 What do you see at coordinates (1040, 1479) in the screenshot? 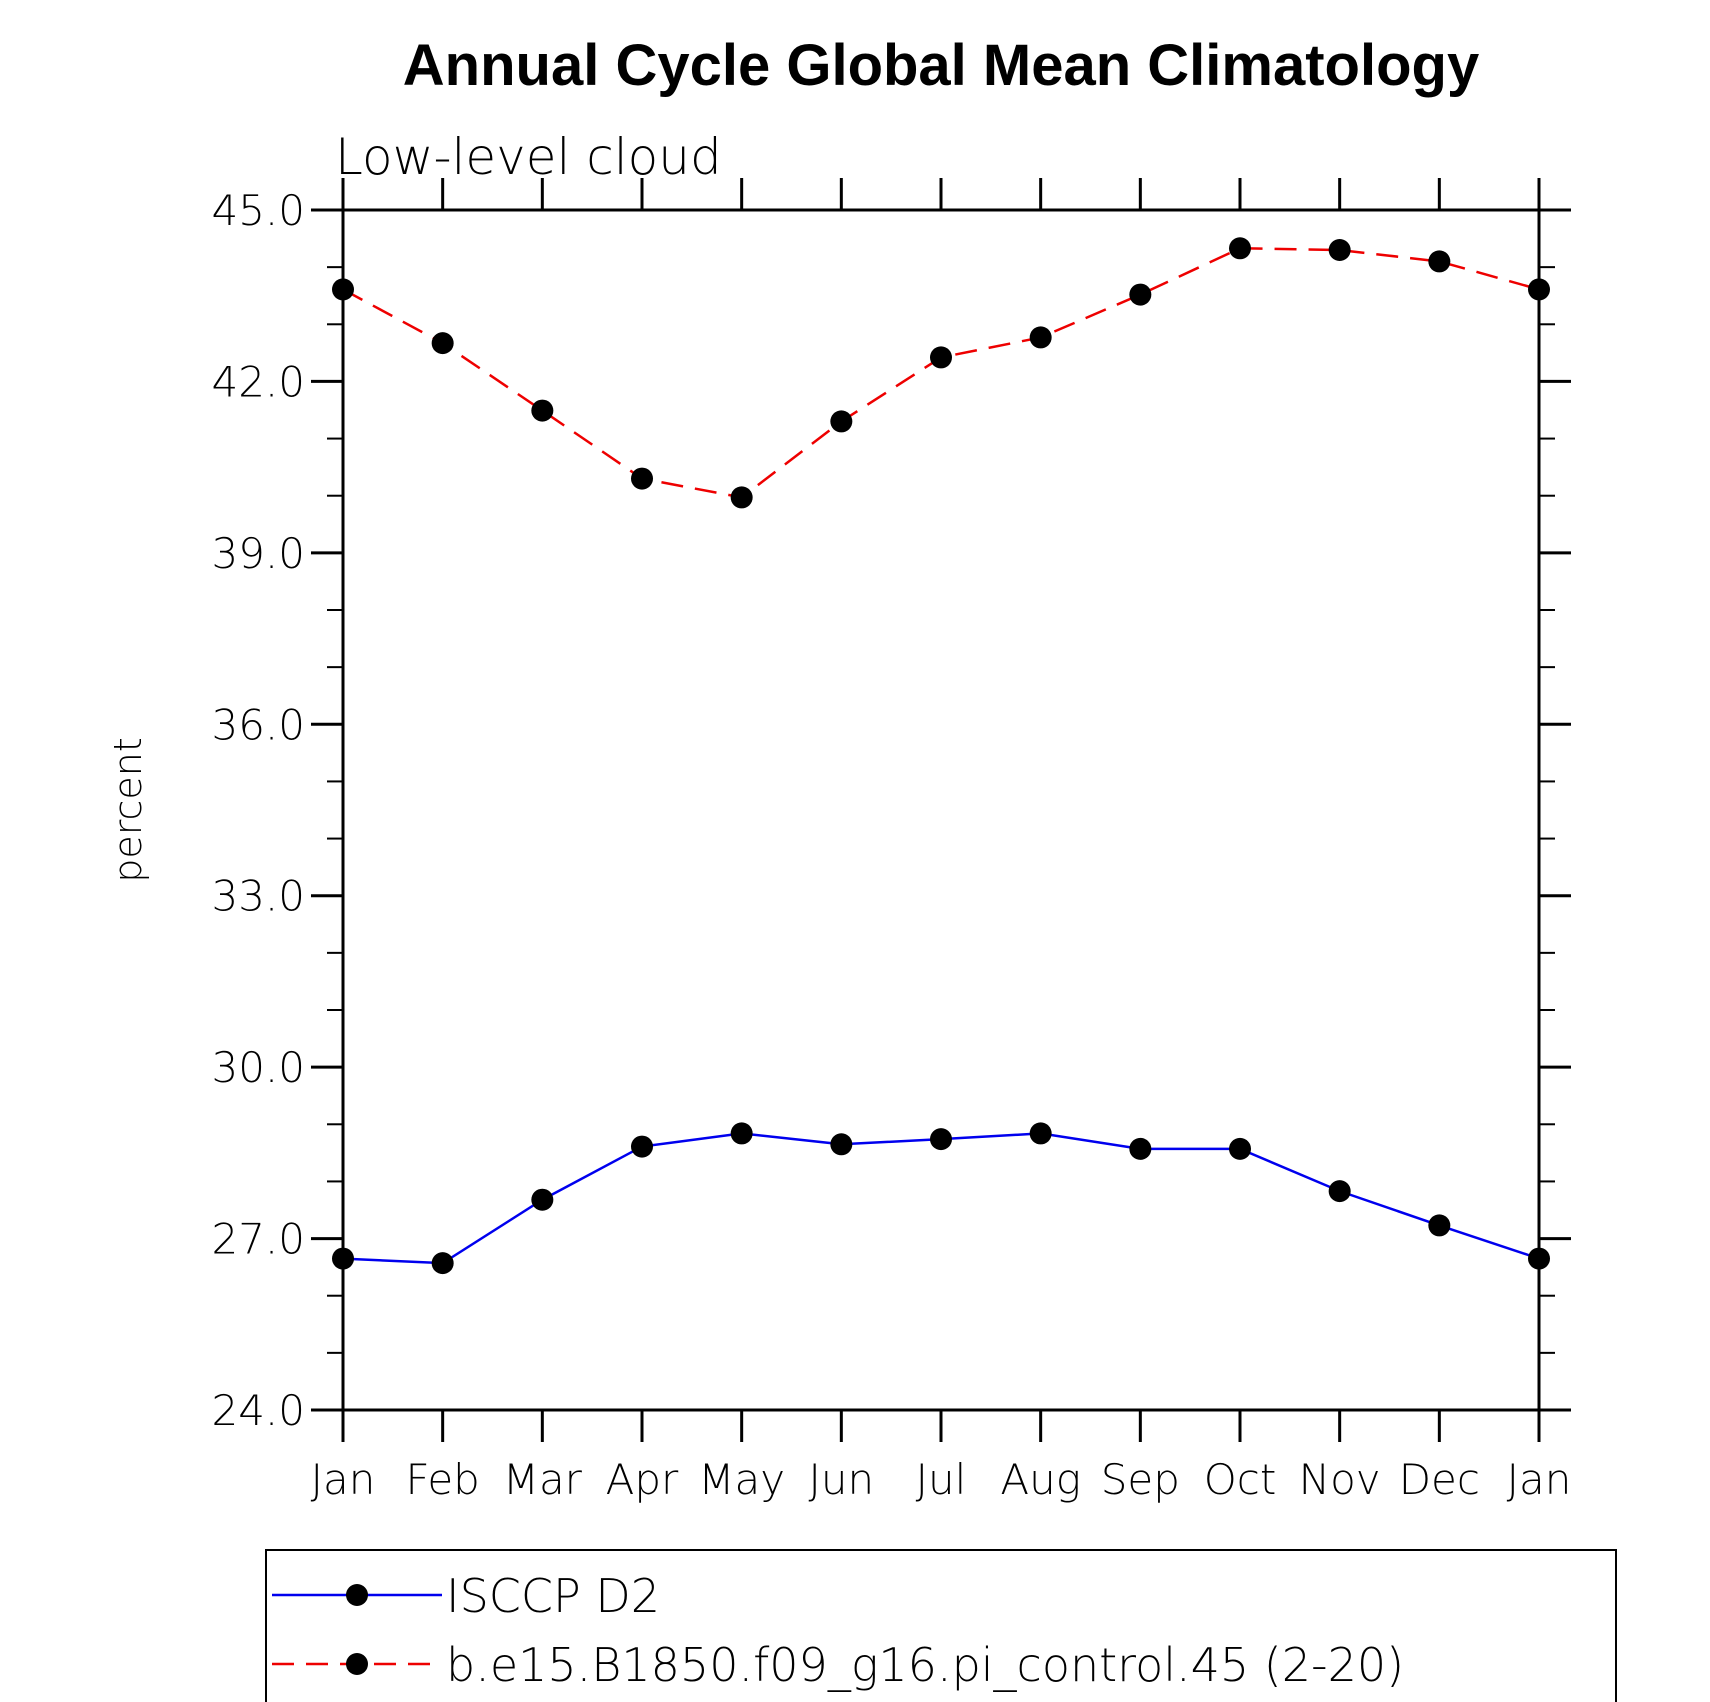
I see `x-tick-label: Aug` at bounding box center [1040, 1479].